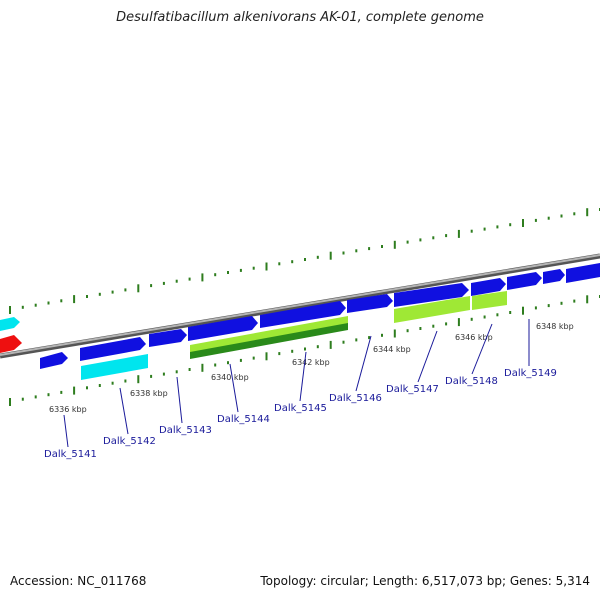 This screenshot has width=600, height=600. Describe the element at coordinates (113, 349) in the screenshot. I see `gene-arrow-dalk-5142a` at that location.